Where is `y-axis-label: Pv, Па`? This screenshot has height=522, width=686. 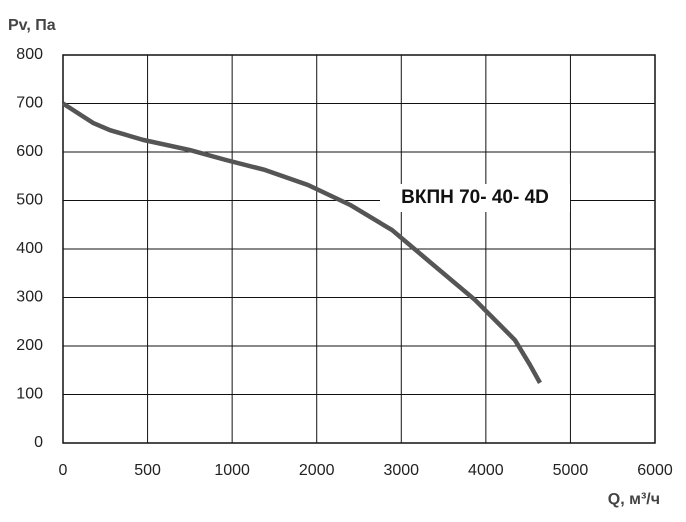
y-axis-label: Pv, Па is located at coordinates (32, 25).